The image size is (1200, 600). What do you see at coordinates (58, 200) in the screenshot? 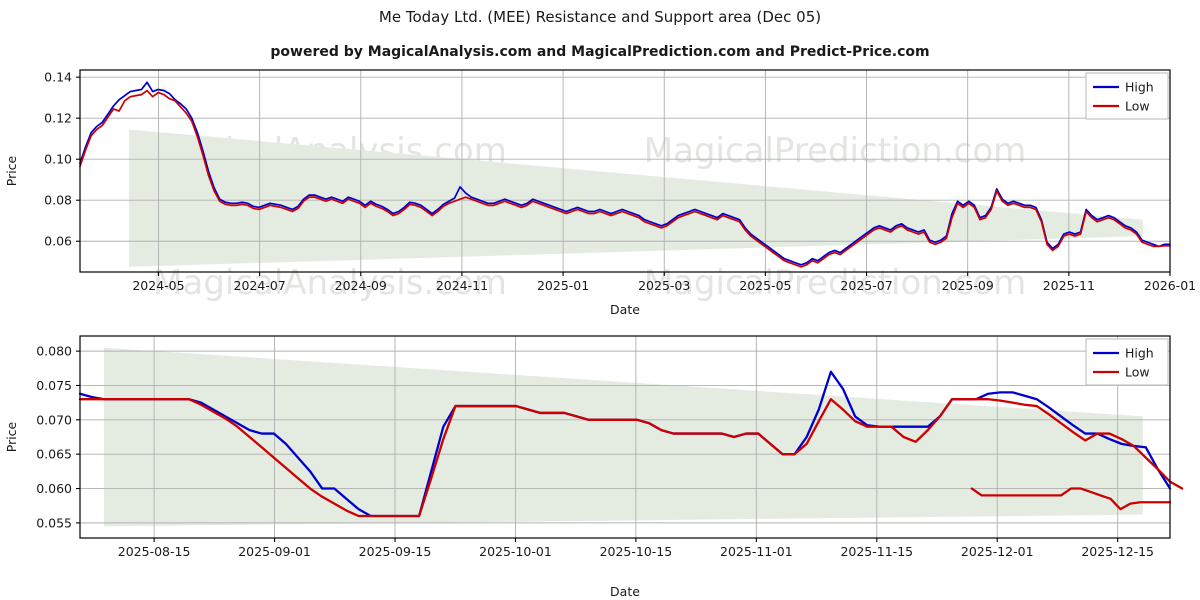
I see `y-tick-label: 0.08` at bounding box center [58, 200].